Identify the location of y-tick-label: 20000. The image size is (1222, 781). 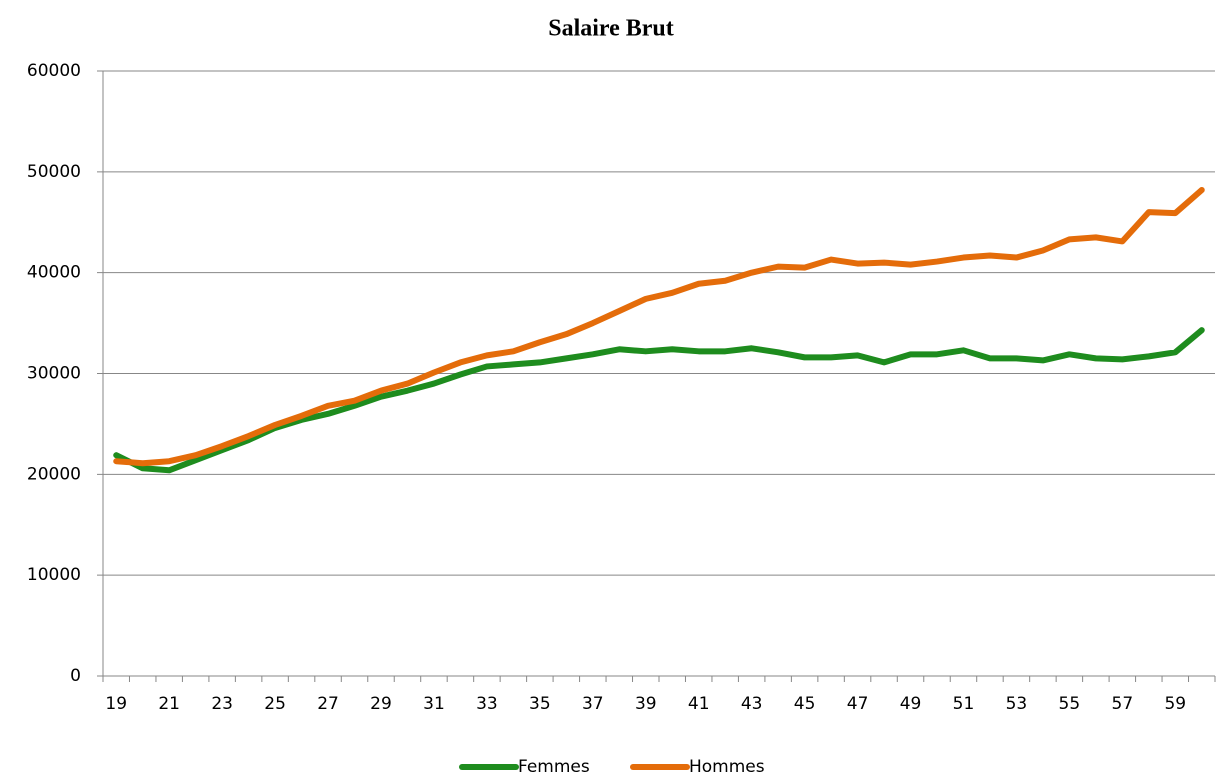
(54, 474).